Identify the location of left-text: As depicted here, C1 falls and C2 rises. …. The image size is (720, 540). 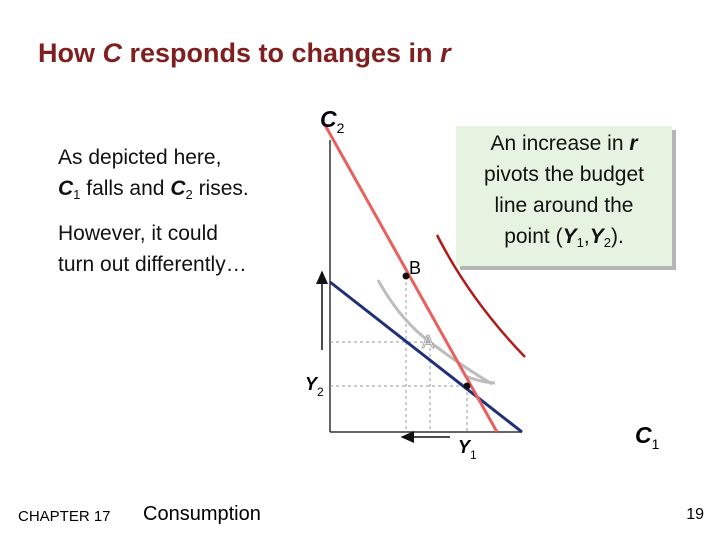
(153, 215).